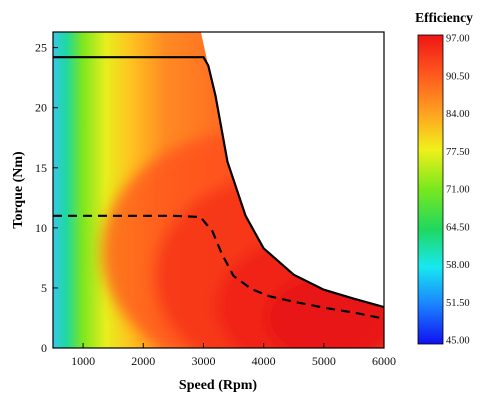 Image resolution: width=485 pixels, height=396 pixels. Describe the element at coordinates (41, 168) in the screenshot. I see `y-tick-label: 15` at that location.